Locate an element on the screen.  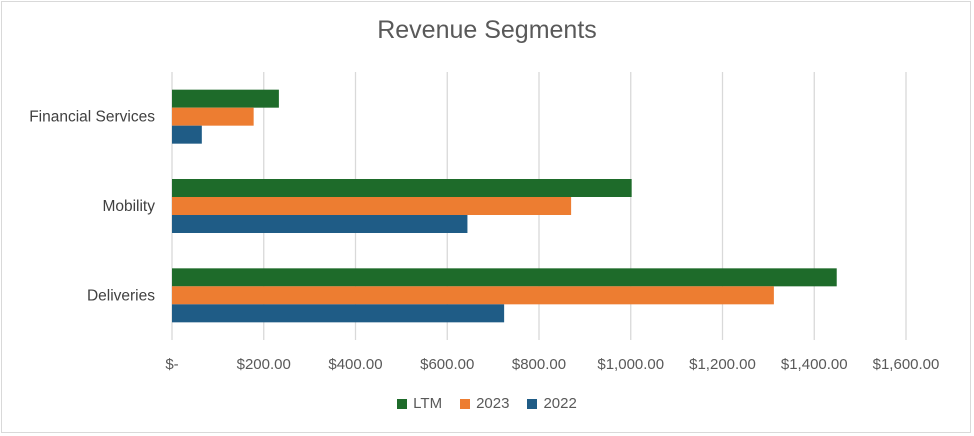
legend-label-2022: 2022 is located at coordinates (560, 403).